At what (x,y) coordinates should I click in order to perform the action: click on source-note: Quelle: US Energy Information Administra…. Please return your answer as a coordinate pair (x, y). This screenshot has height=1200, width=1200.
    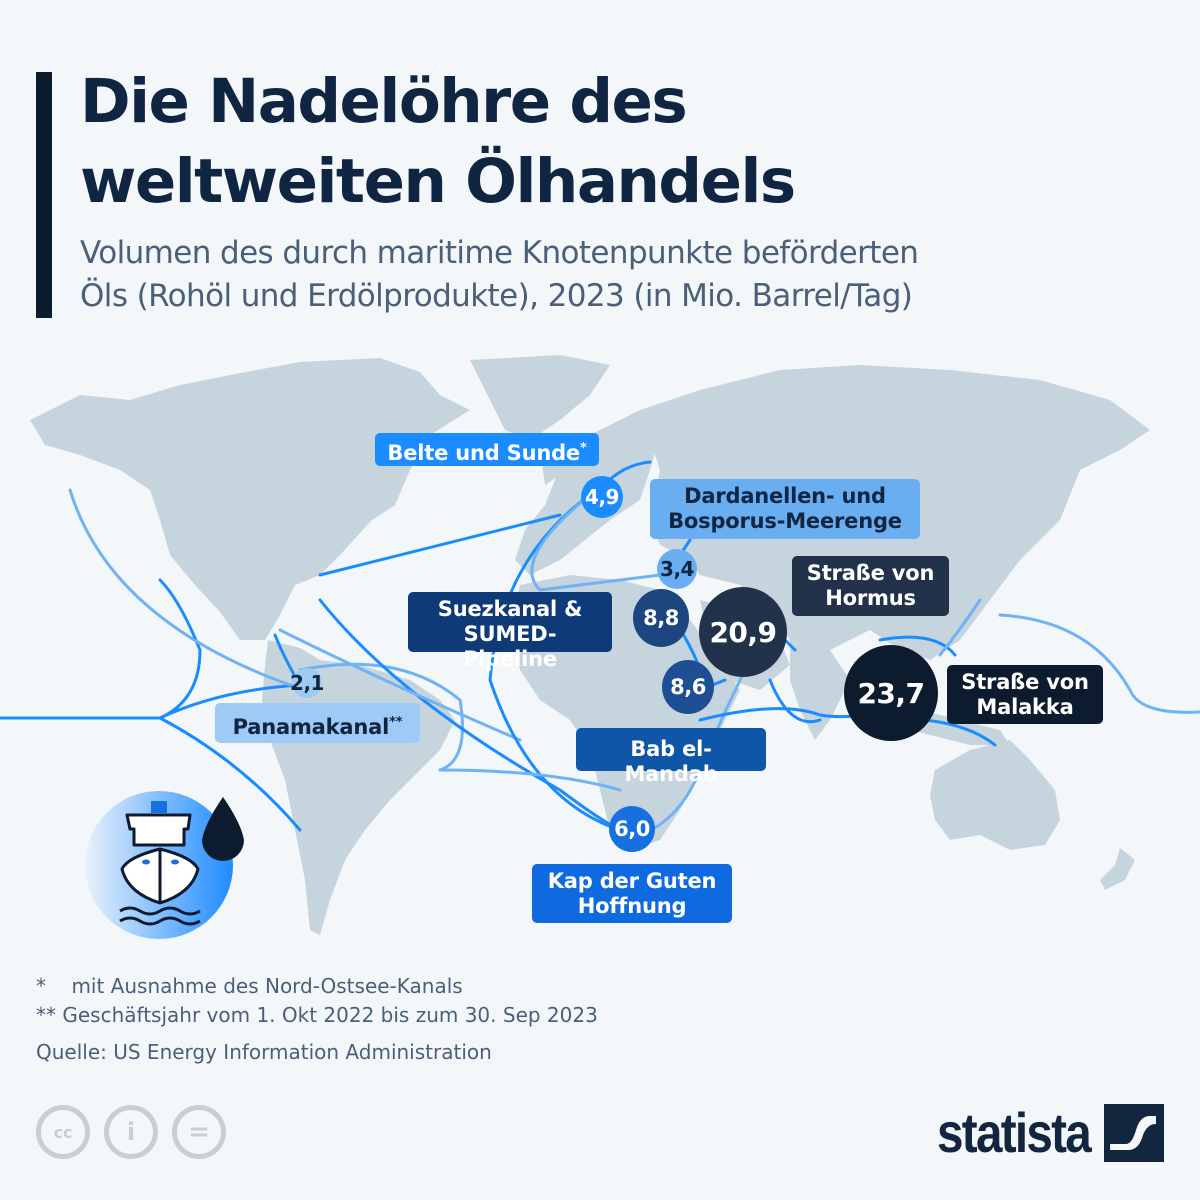
    Looking at the image, I should click on (264, 1052).